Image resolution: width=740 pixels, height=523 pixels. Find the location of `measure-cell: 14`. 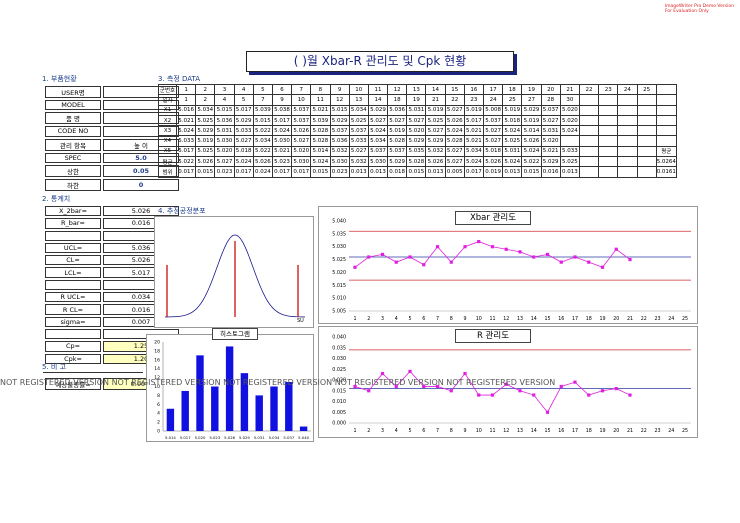

measure-cell: 14 is located at coordinates (378, 100).